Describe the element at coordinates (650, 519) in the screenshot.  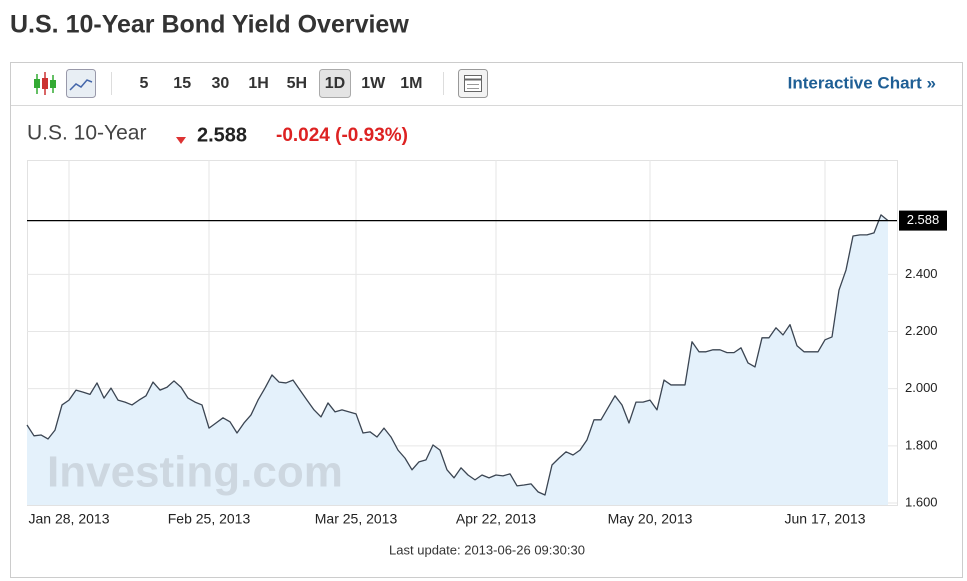
I see `x-tick-label: May 20, 2013` at that location.